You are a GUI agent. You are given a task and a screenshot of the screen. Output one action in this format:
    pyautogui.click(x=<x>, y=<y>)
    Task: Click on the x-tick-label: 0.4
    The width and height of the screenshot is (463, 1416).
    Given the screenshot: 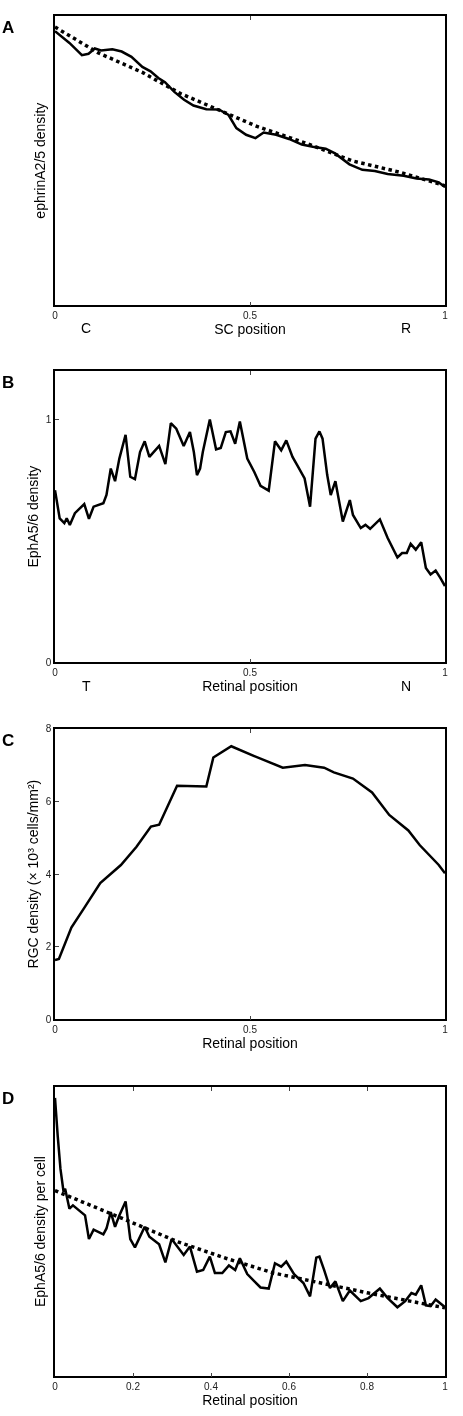 What is the action you would take?
    pyautogui.click(x=211, y=1387)
    